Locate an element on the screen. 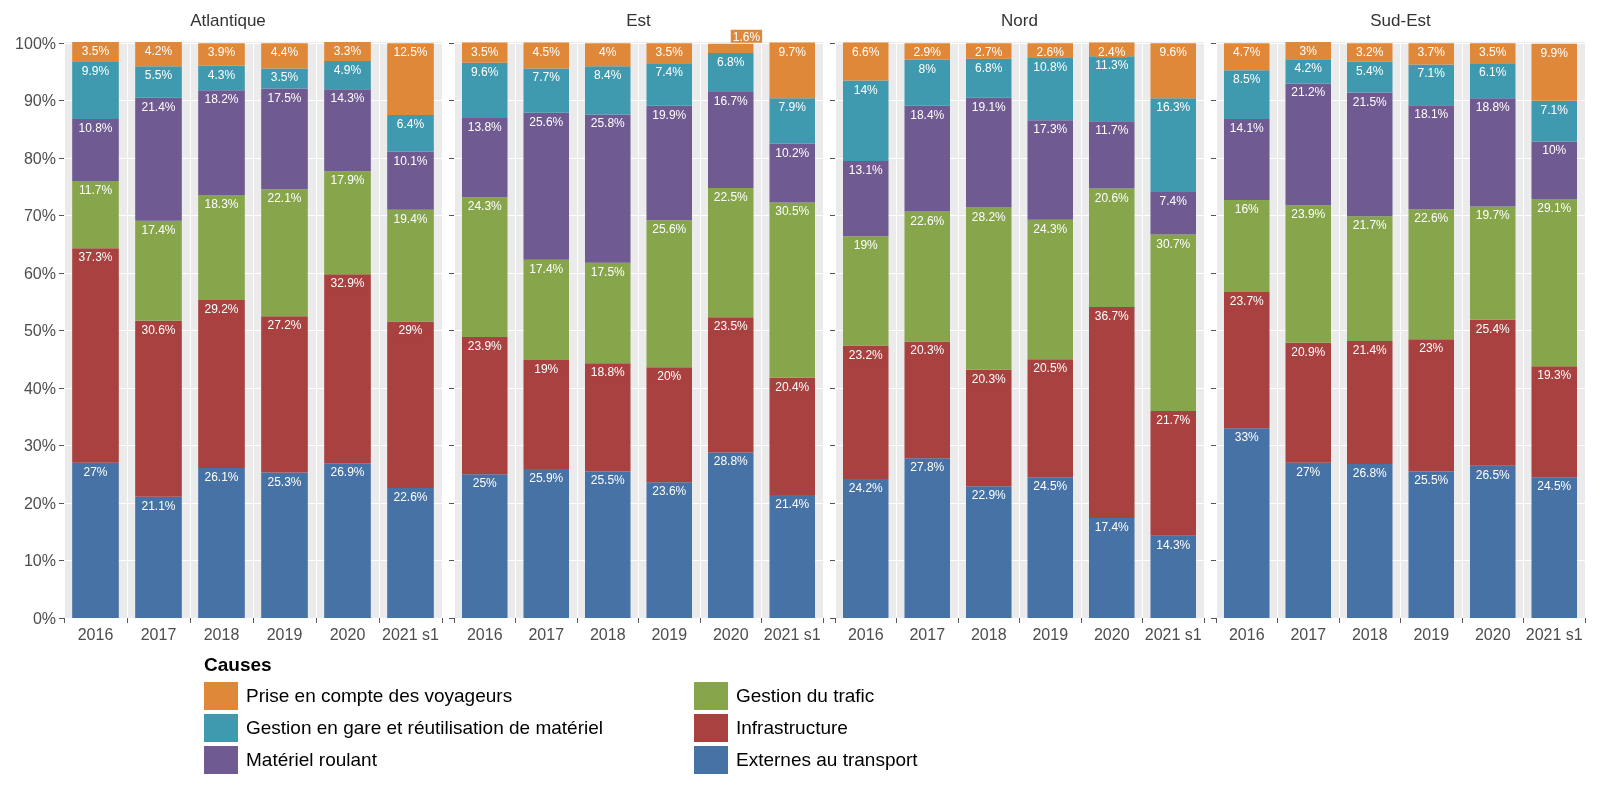  y-tick-label: 80% is located at coordinates (39, 158).